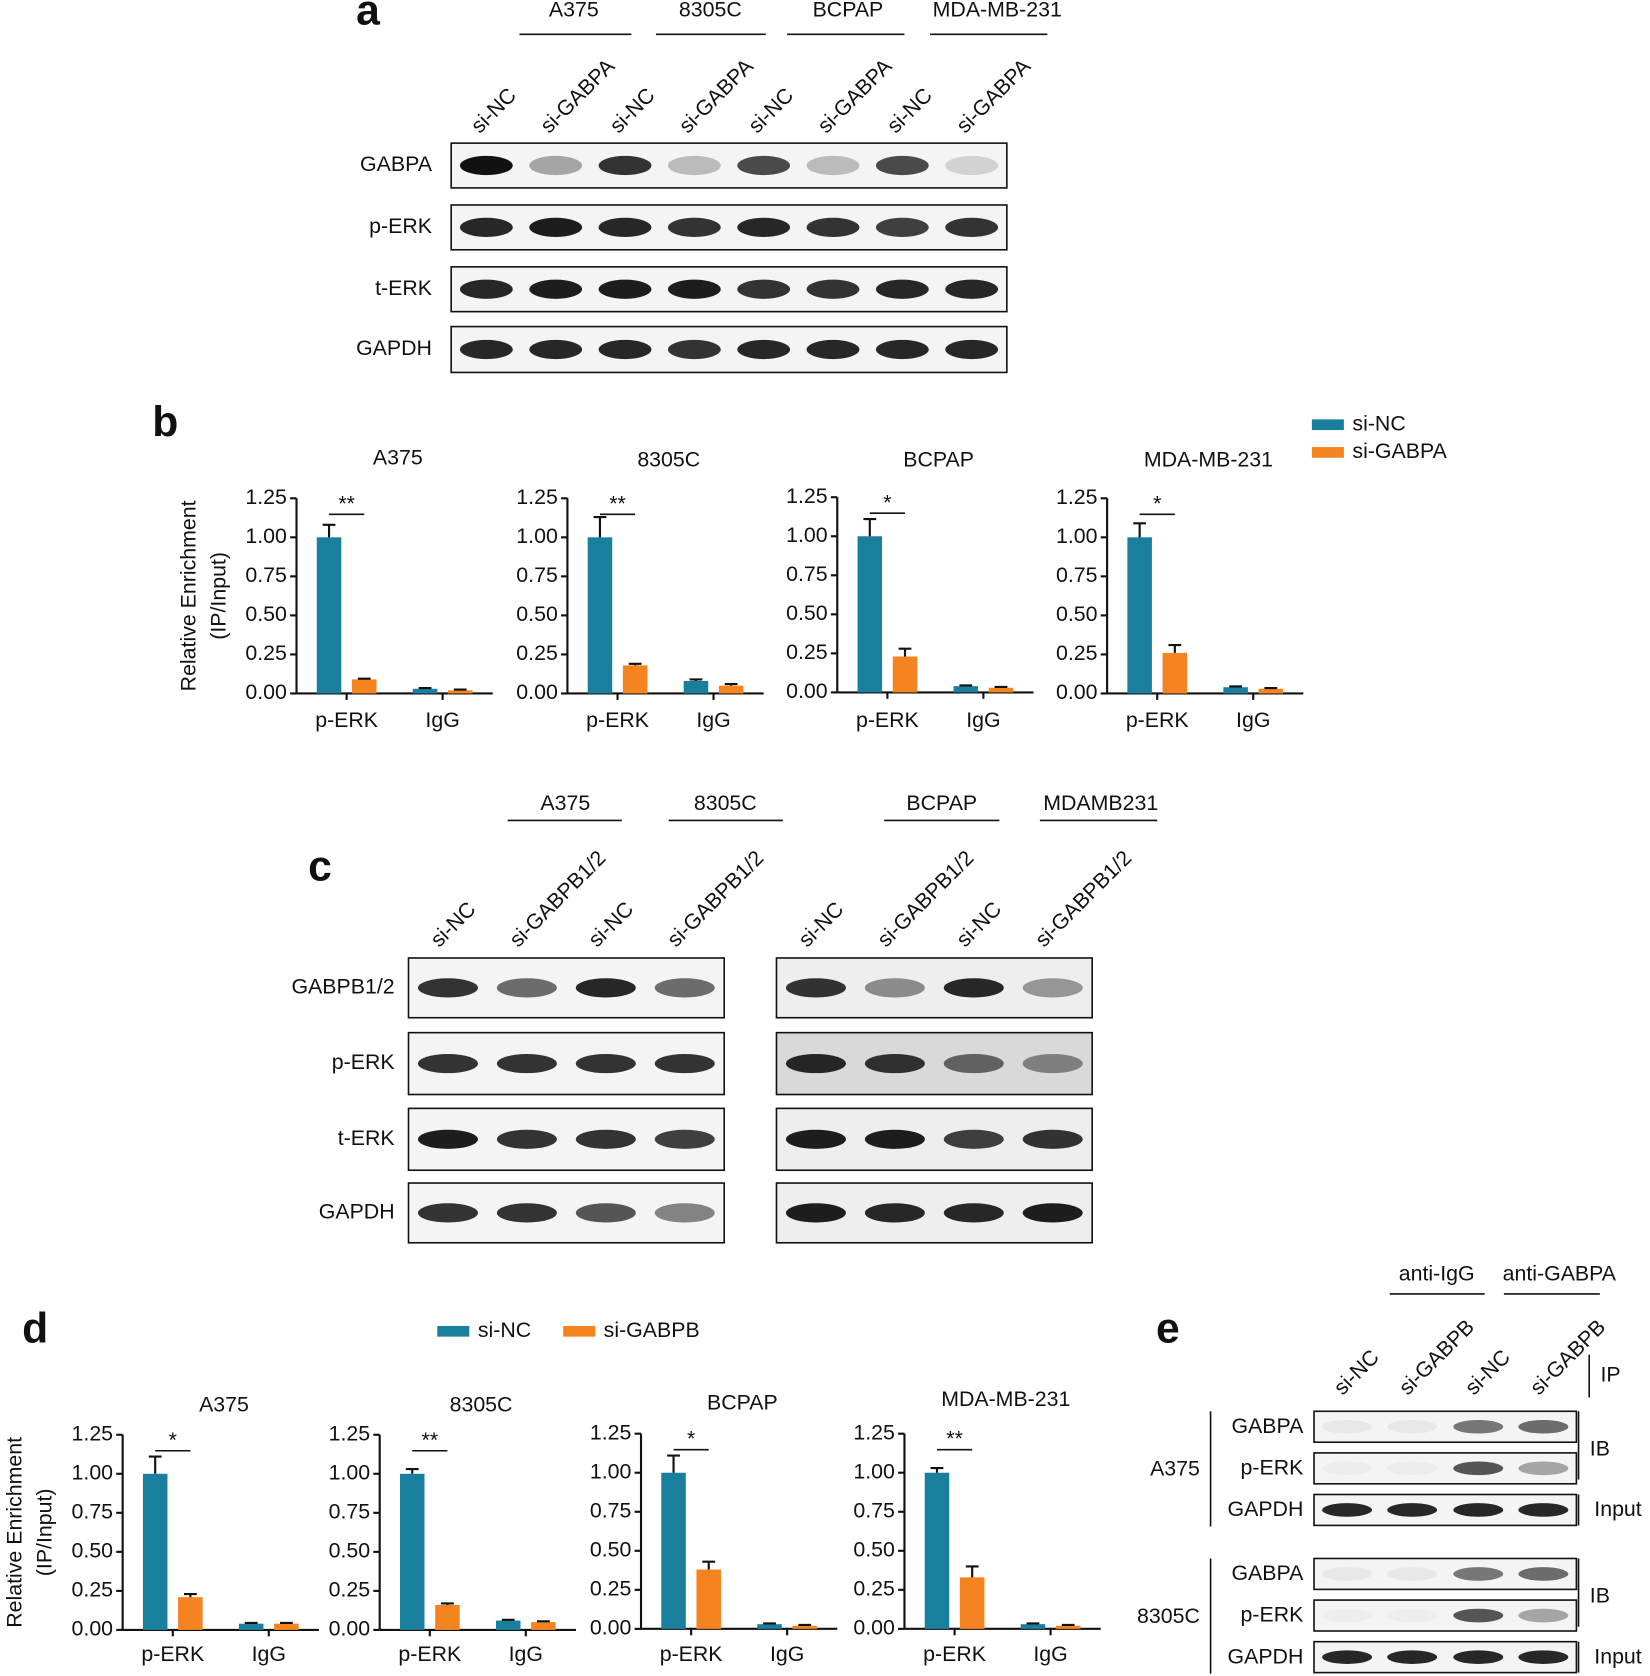 This screenshot has height=1676, width=1650. I want to click on row-label: GABPA, so click(1267, 1426).